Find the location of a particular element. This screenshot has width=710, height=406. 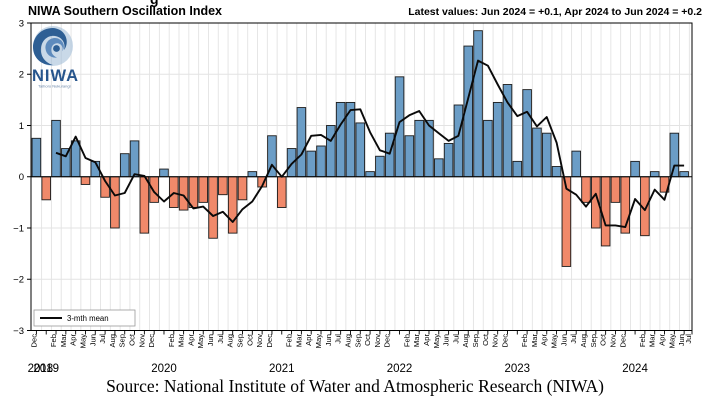

soi-bar-dec-2018 is located at coordinates (36, 157).